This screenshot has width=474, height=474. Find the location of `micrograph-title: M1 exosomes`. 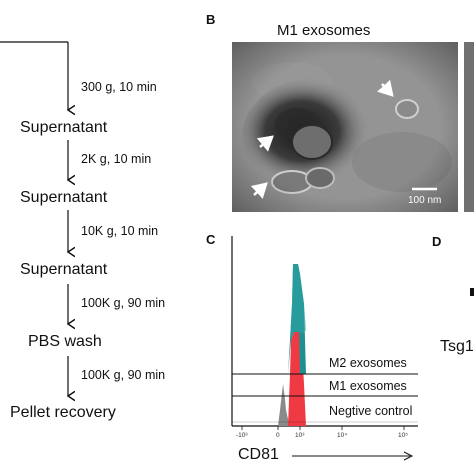

micrograph-title: M1 exosomes is located at coordinates (324, 30).